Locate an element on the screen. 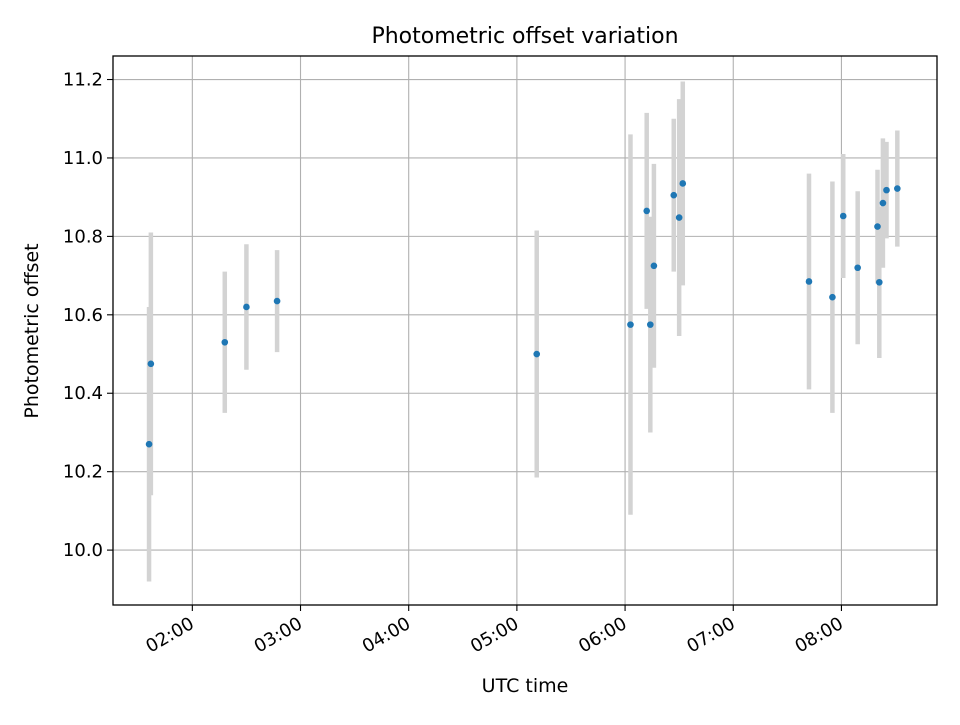 The width and height of the screenshot is (960, 725). y-tick-label: 10.2 is located at coordinates (83, 472).